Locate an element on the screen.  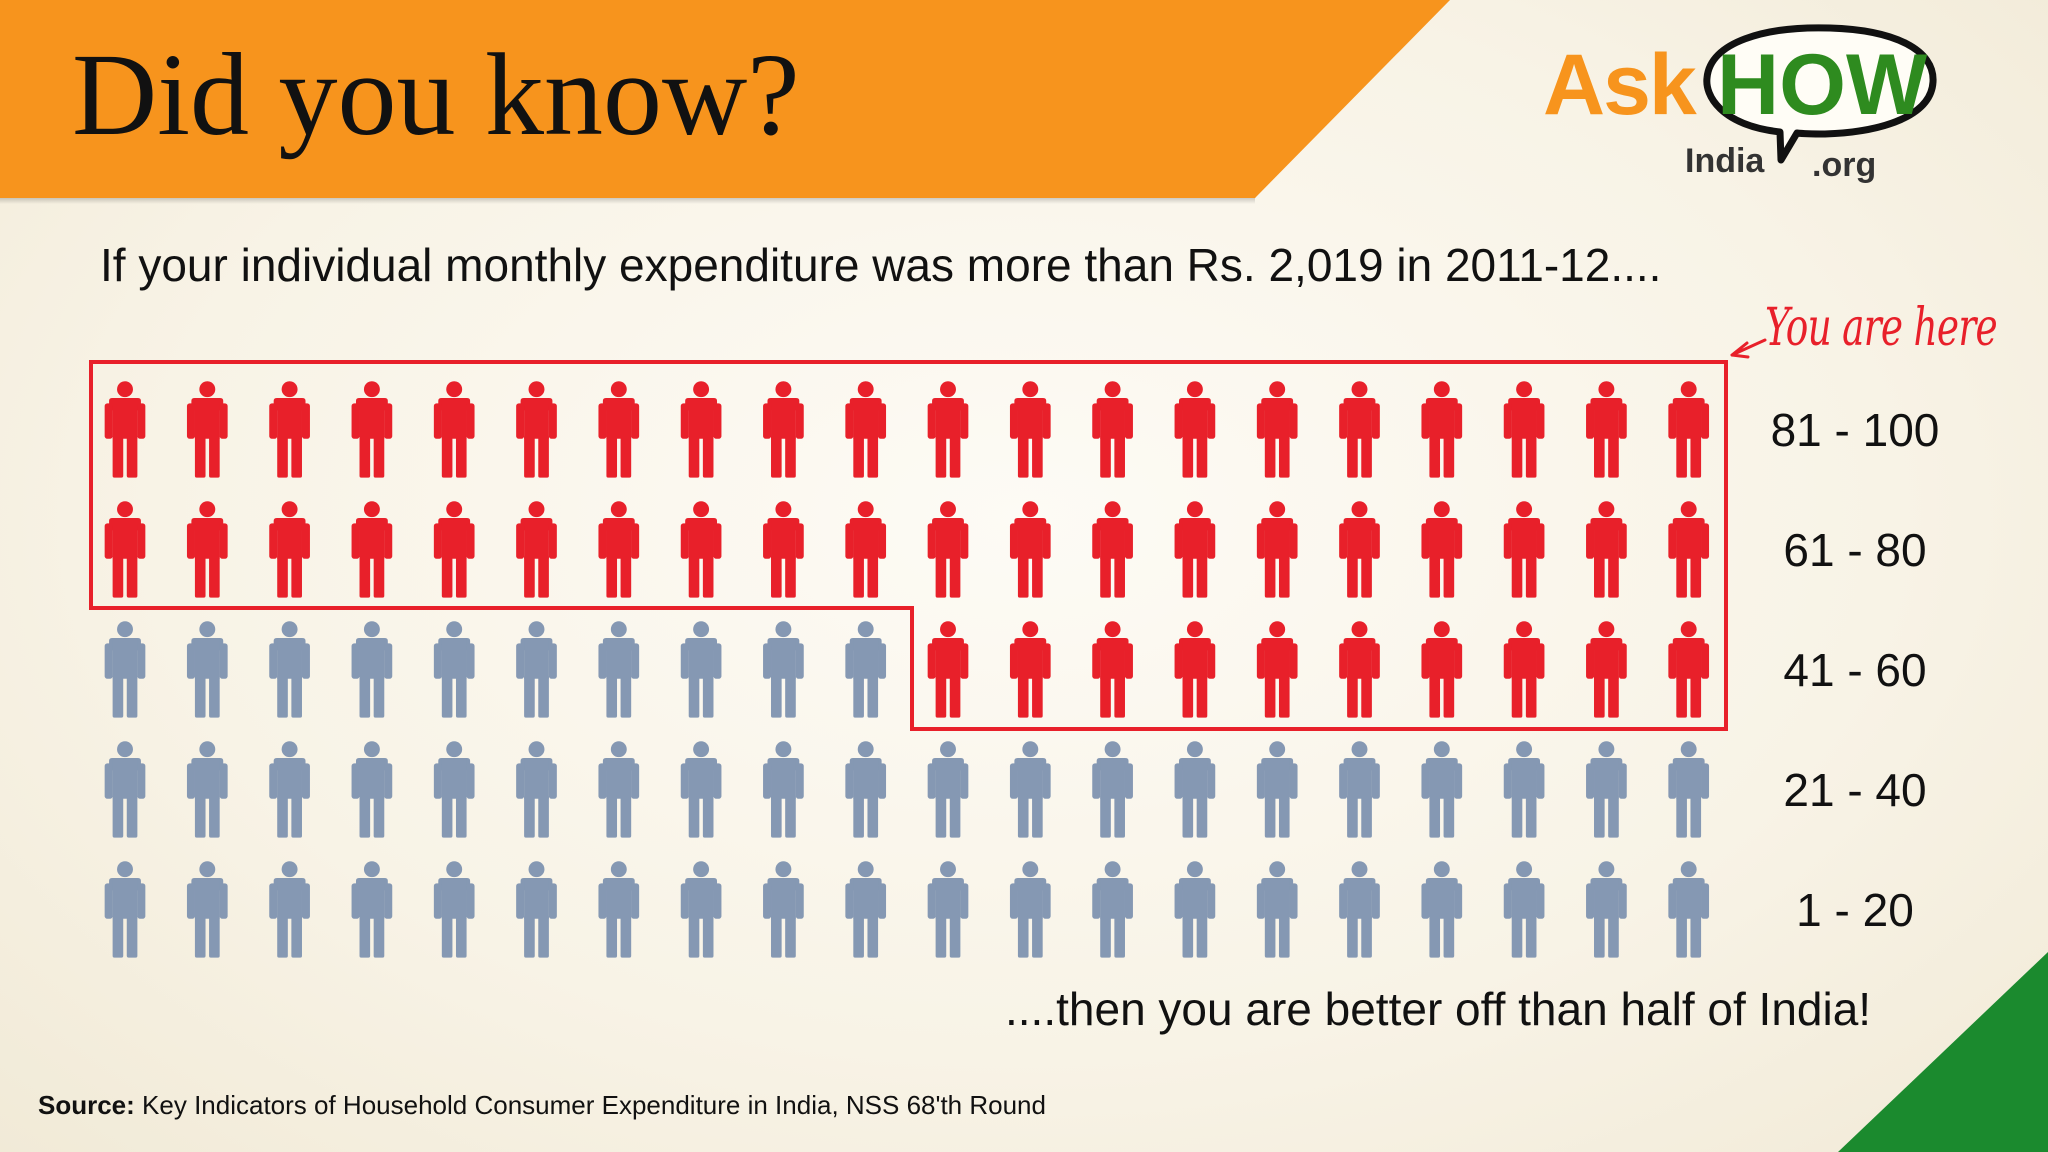
title-banner is located at coordinates (725, 99).